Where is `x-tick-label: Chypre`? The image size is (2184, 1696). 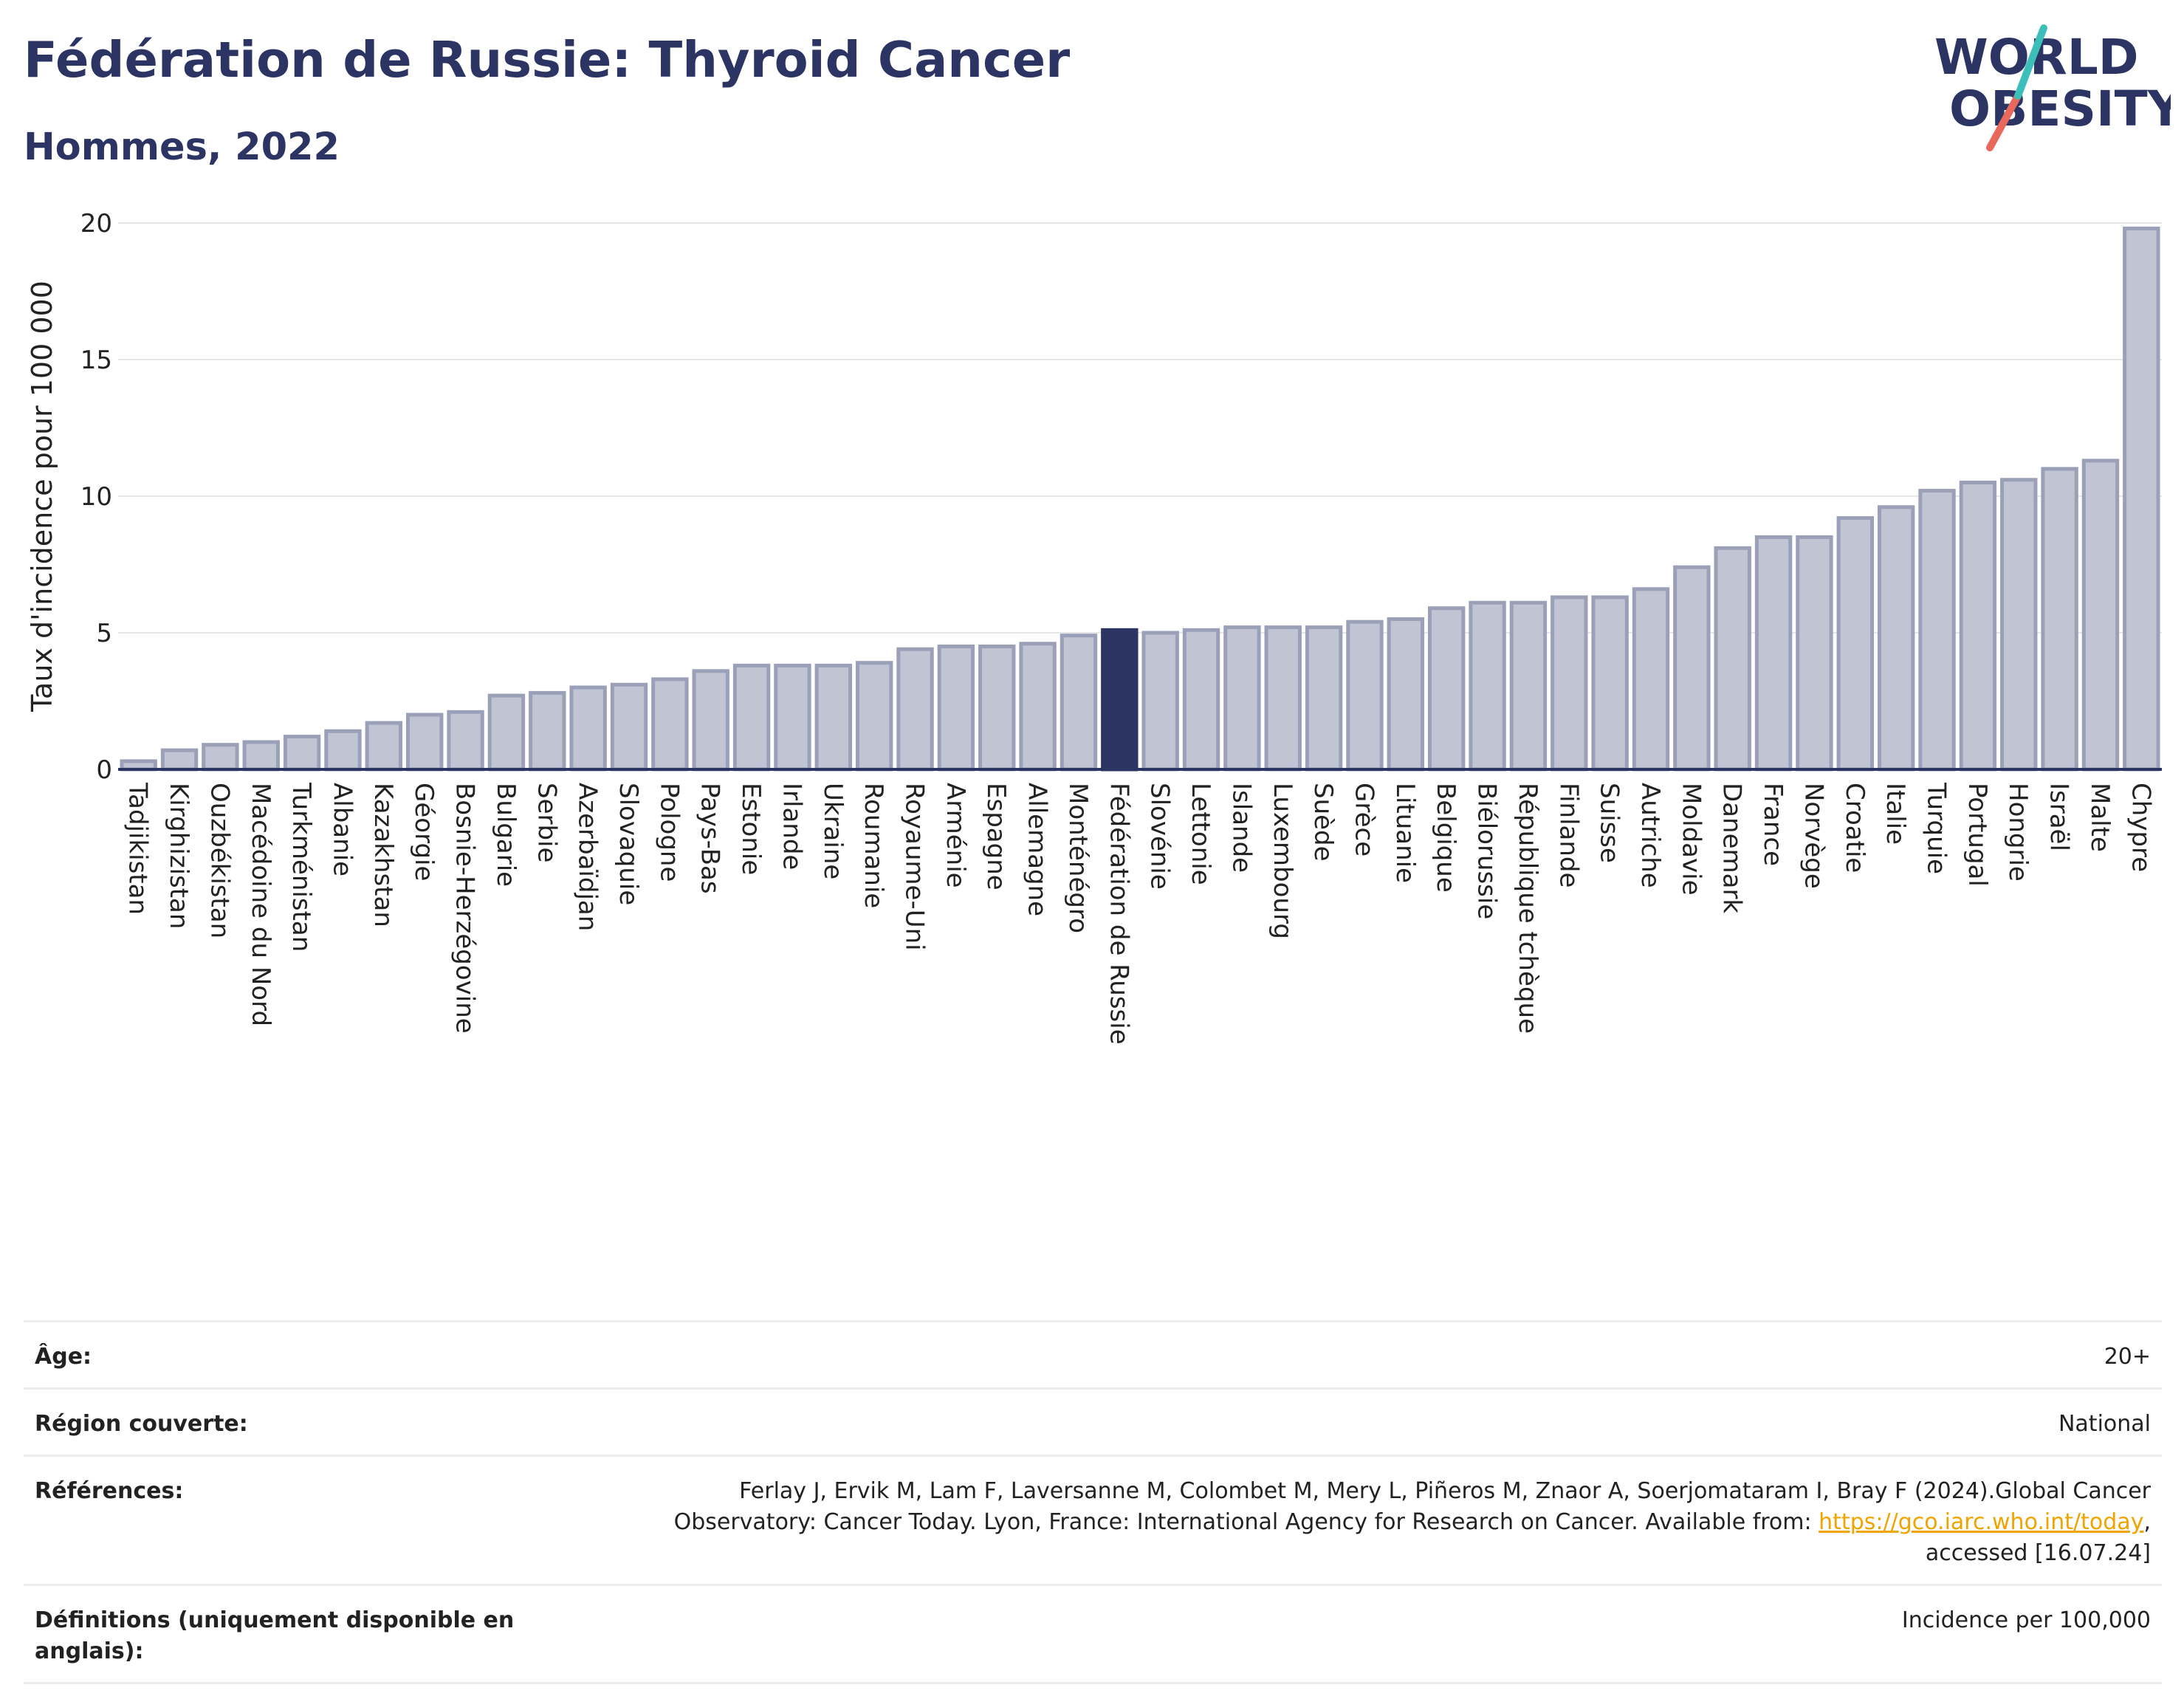
x-tick-label: Chypre is located at coordinates (2141, 827).